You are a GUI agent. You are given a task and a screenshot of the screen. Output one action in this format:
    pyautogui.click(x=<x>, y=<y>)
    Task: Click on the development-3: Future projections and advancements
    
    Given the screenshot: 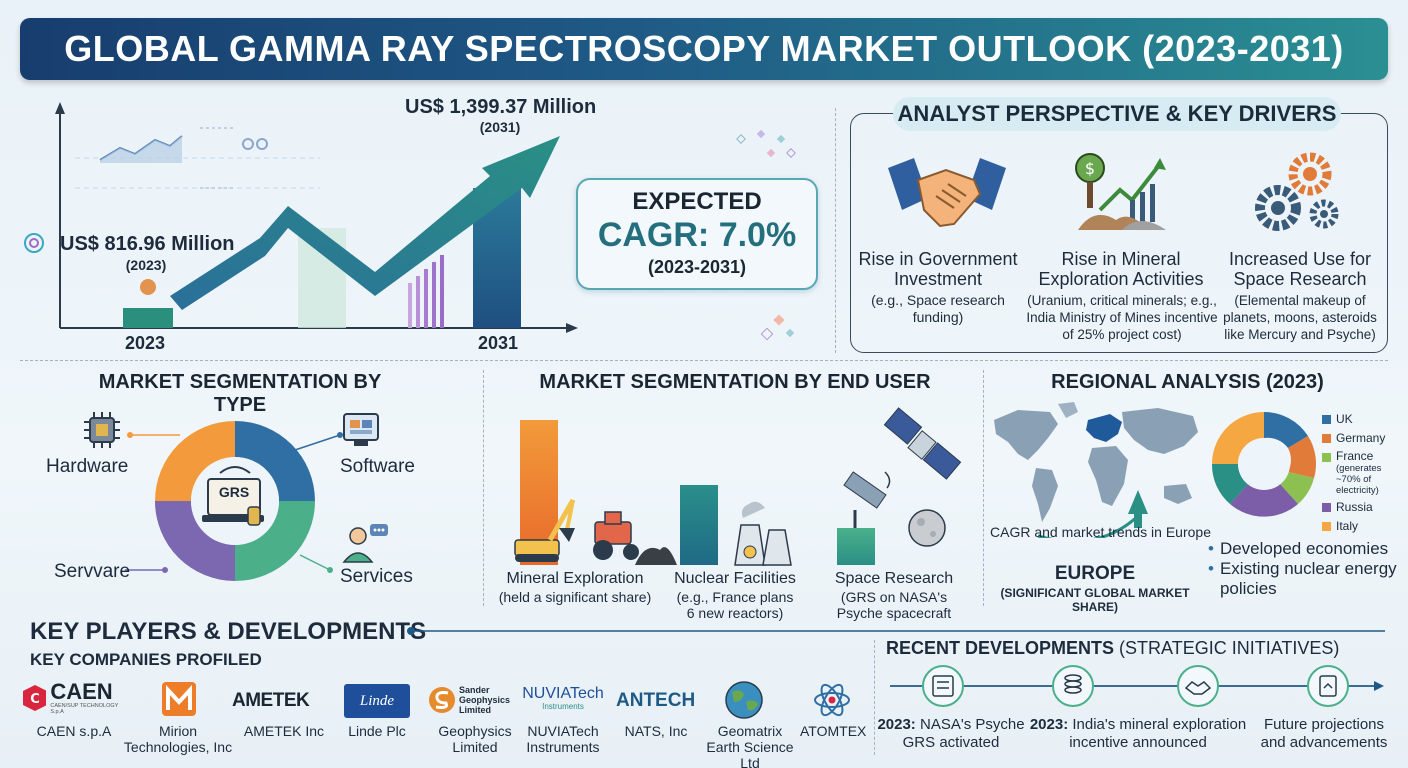 What is the action you would take?
    pyautogui.click(x=1324, y=734)
    